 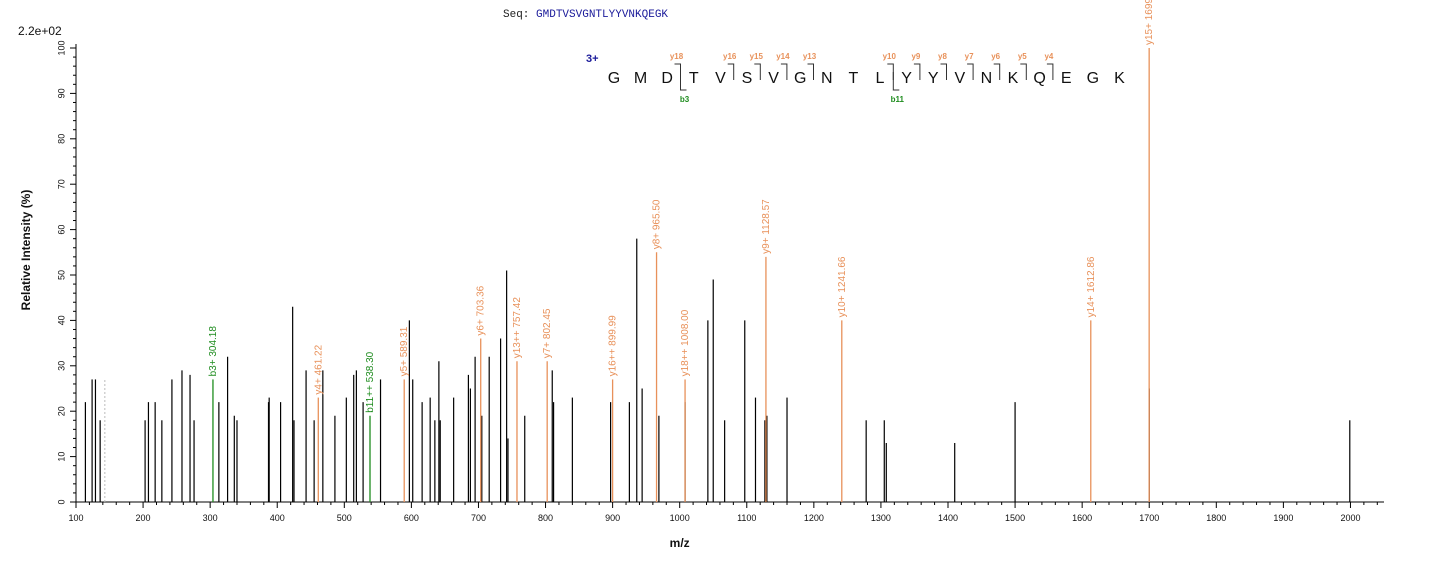 What do you see at coordinates (1216, 518) in the screenshot?
I see `x-tick-label: 1800` at bounding box center [1216, 518].